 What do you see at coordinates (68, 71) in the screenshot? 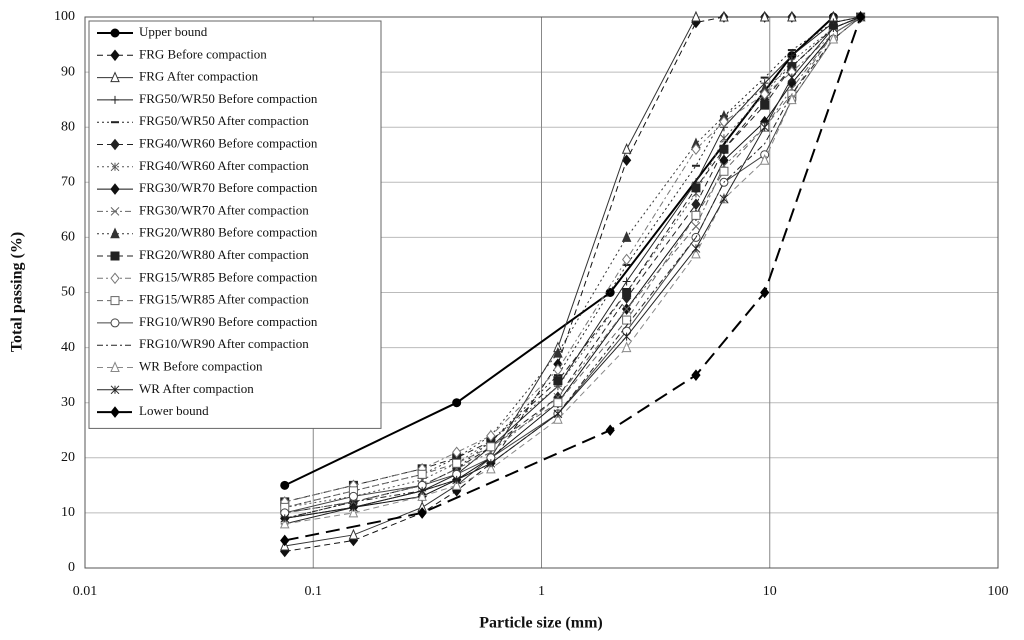
I see `y-tick-label: 90` at bounding box center [68, 71].